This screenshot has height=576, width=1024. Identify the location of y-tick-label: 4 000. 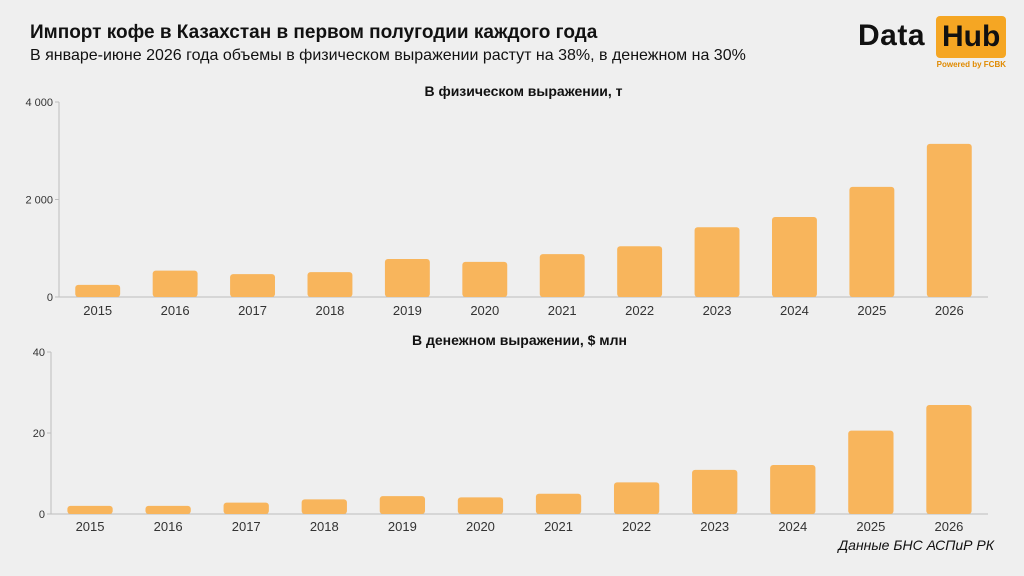
(39, 103).